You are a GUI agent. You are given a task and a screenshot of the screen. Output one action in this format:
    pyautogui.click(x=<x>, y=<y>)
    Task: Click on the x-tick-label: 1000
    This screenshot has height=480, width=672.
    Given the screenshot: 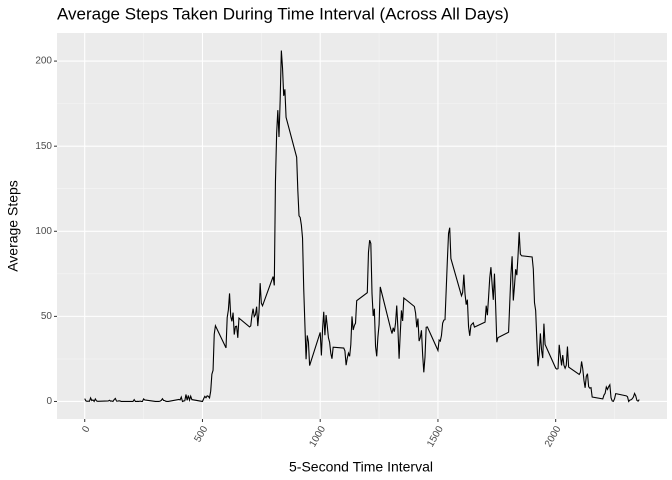 What is the action you would take?
    pyautogui.click(x=317, y=436)
    